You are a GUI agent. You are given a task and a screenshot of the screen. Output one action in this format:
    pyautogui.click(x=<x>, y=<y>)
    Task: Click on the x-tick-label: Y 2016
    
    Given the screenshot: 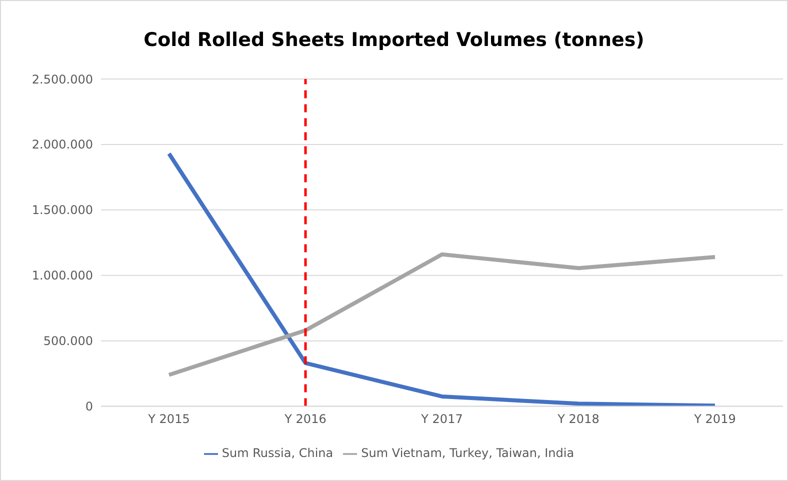 What is the action you would take?
    pyautogui.click(x=305, y=419)
    